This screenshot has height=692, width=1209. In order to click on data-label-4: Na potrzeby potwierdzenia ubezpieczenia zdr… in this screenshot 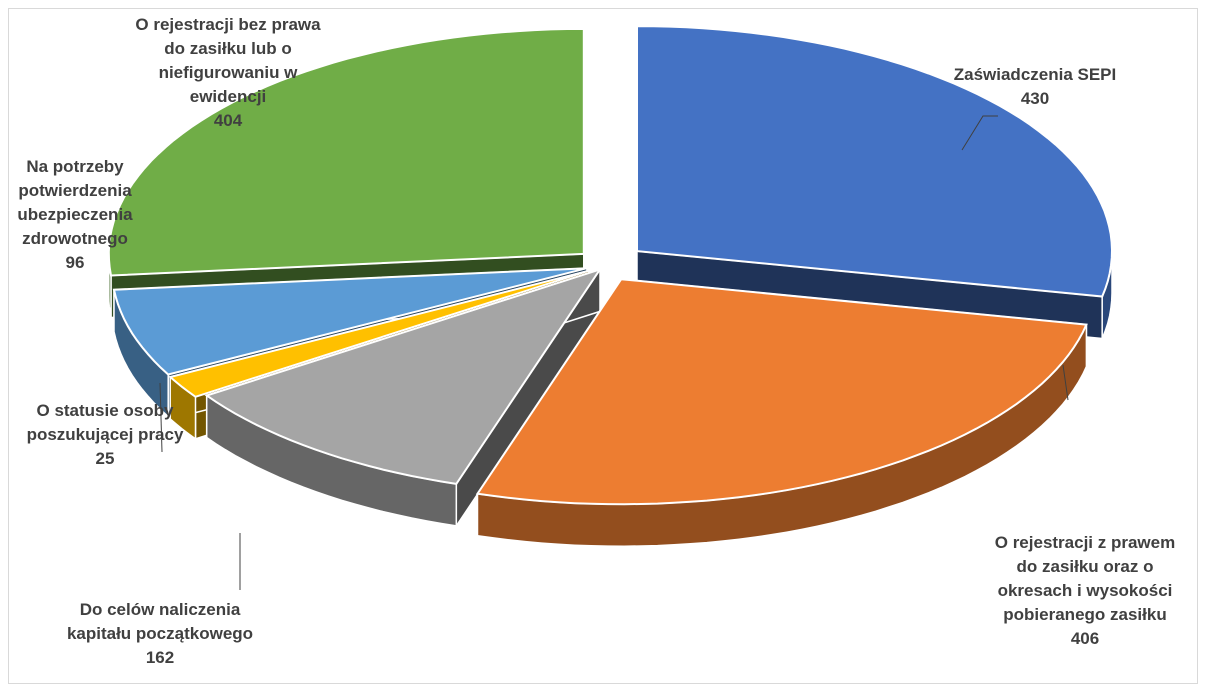, I will do `click(75, 214)`.